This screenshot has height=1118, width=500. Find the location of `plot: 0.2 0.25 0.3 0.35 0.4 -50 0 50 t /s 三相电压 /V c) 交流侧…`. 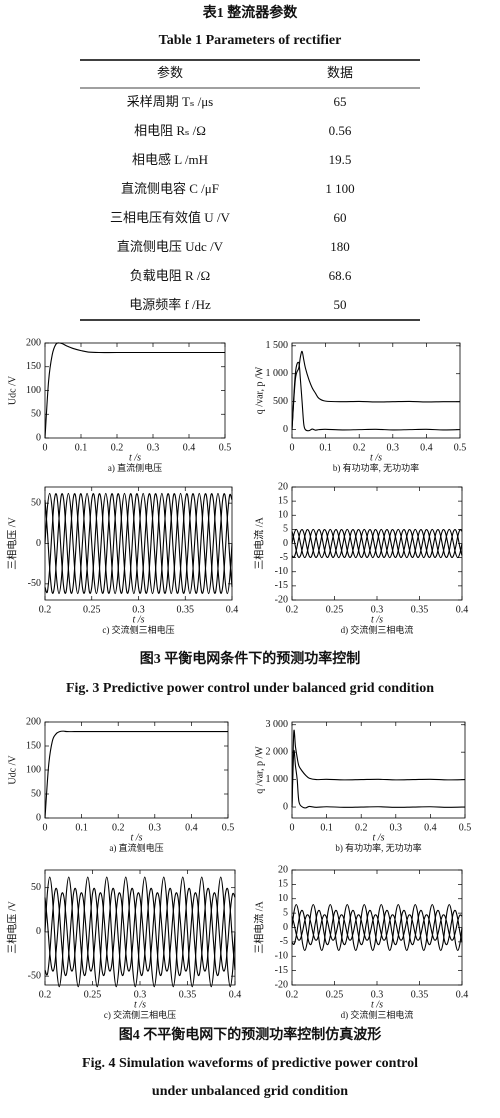

plot: 0.2 0.25 0.3 0.35 0.4 -50 0 50 t /s 三相电压 /V c) 交流侧… is located at coordinates (123, 944).